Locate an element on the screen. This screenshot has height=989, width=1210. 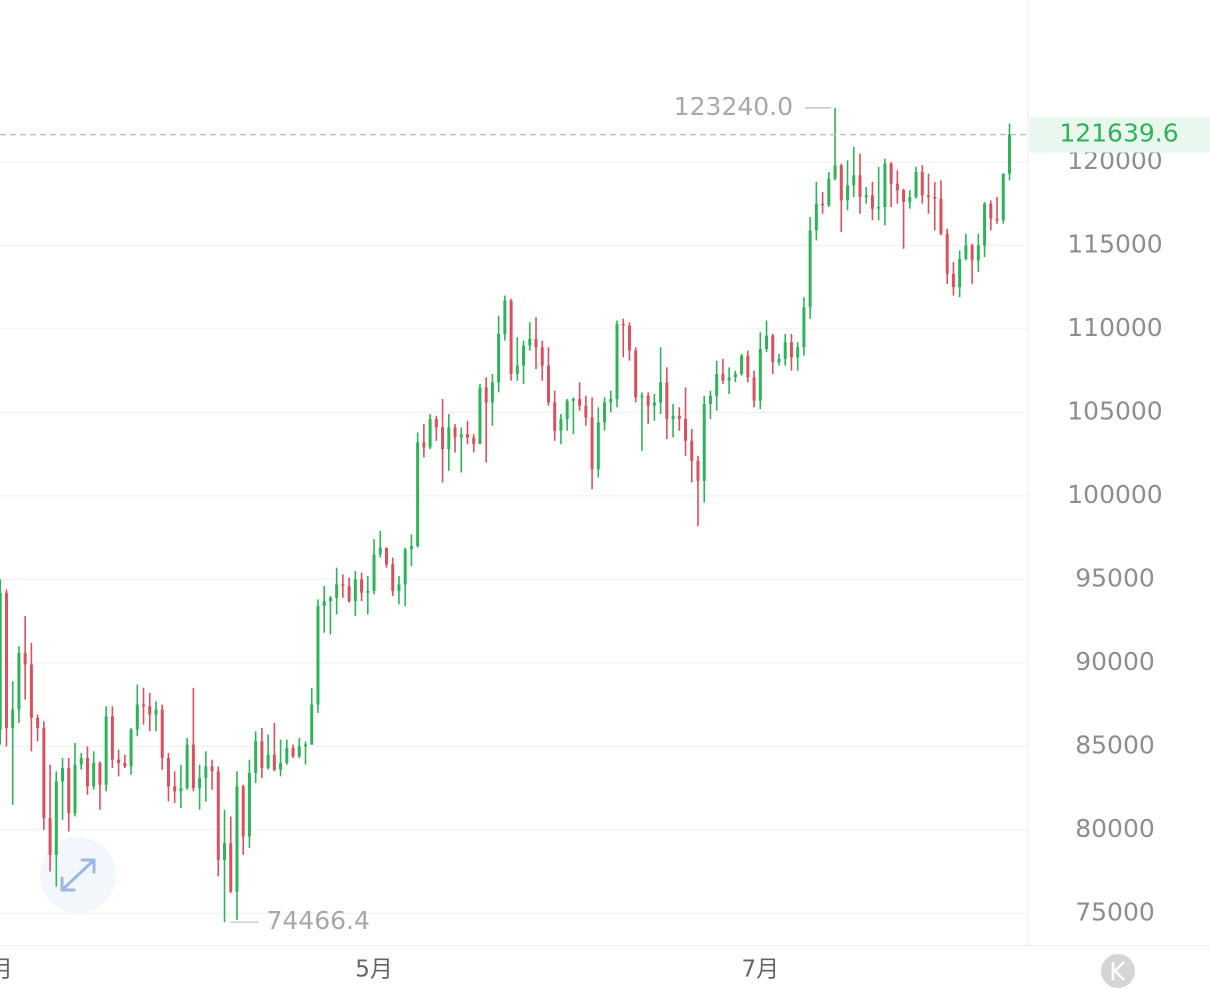
k-icon is located at coordinates (1118, 971).